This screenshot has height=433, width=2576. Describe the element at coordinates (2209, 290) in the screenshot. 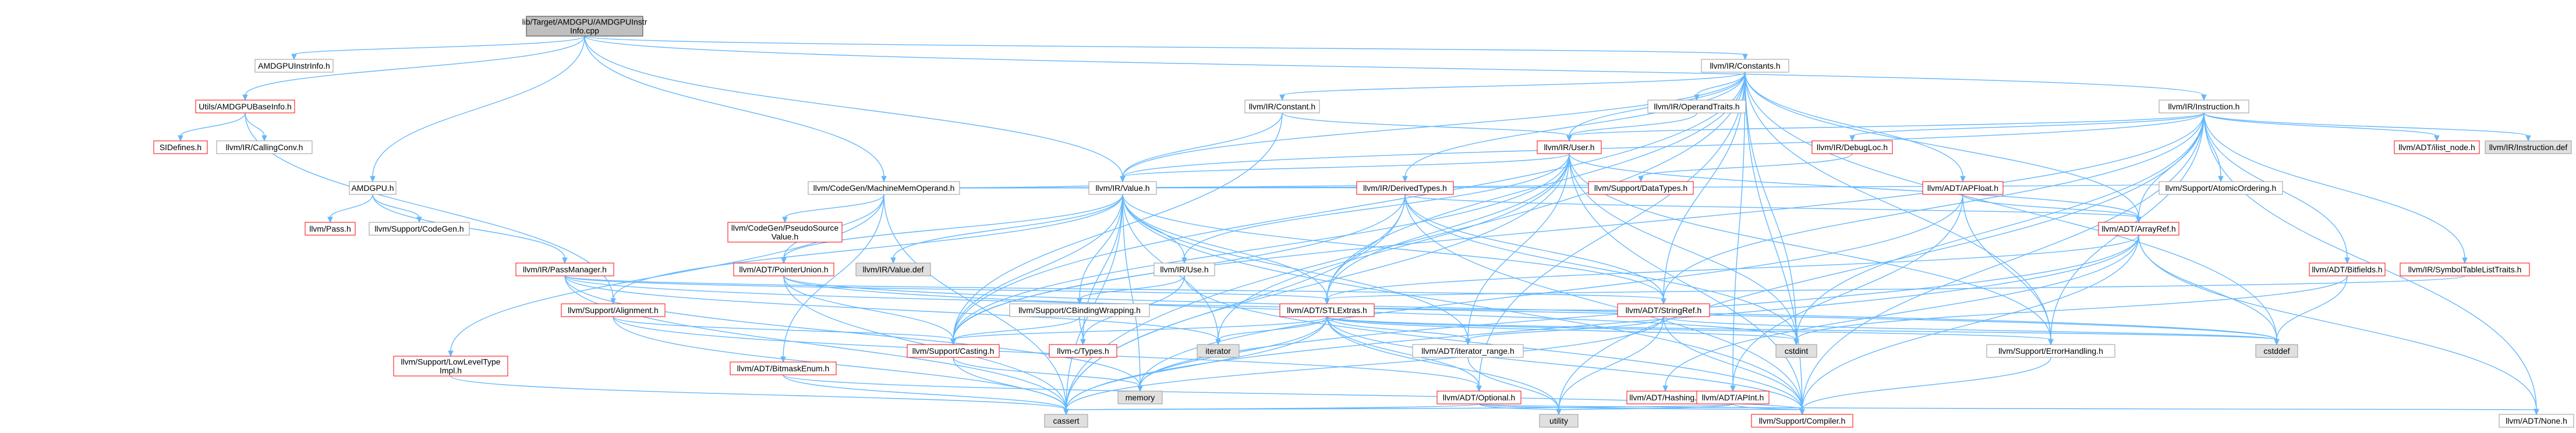

I see `edge-arrayref-to-cstddef` at that location.